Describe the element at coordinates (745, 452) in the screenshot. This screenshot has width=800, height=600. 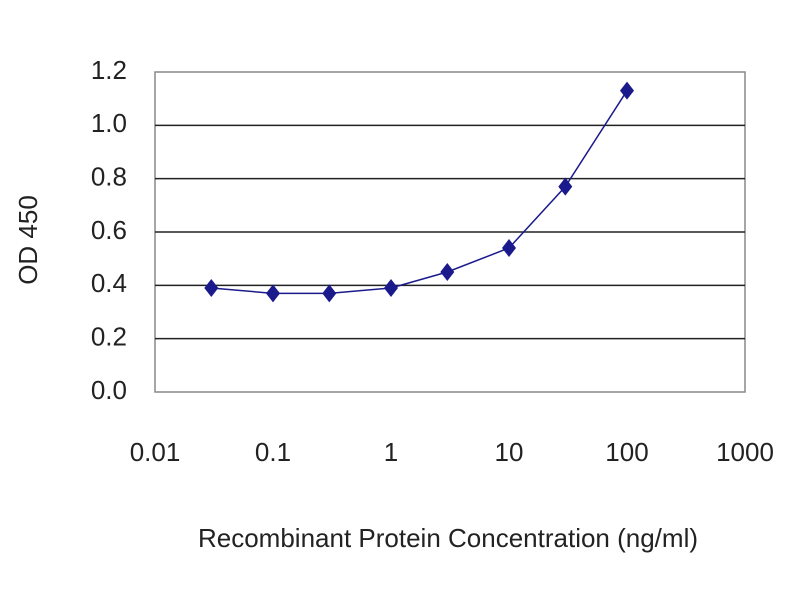
I see `x-tick-label: 1000` at that location.